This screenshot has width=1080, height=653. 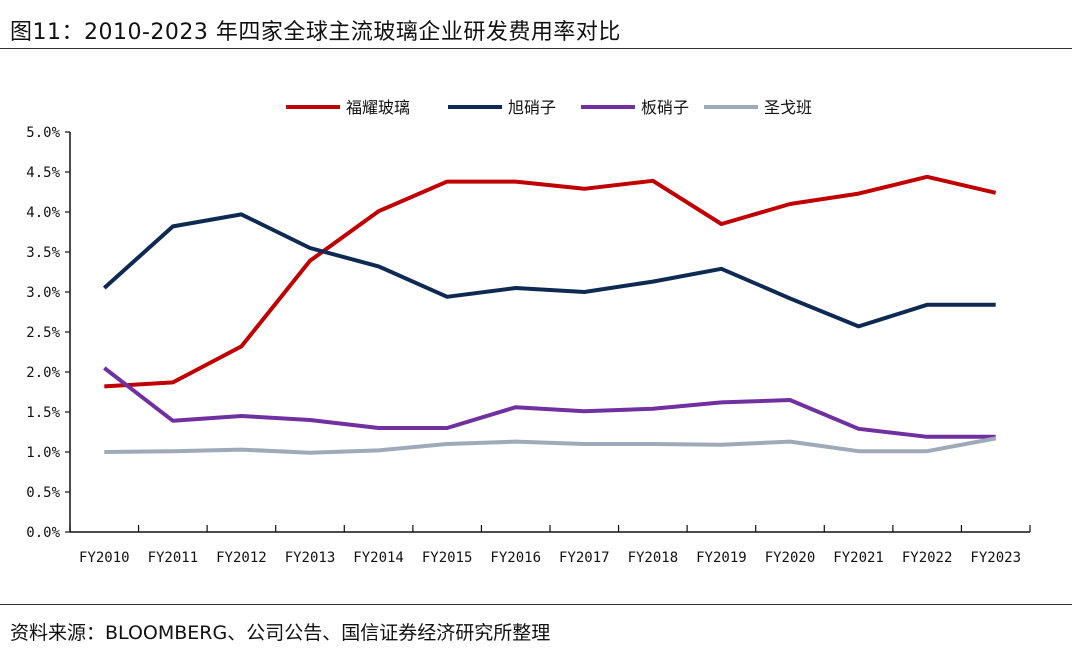 I want to click on x-tick-label: FY2021, so click(x=858, y=558).